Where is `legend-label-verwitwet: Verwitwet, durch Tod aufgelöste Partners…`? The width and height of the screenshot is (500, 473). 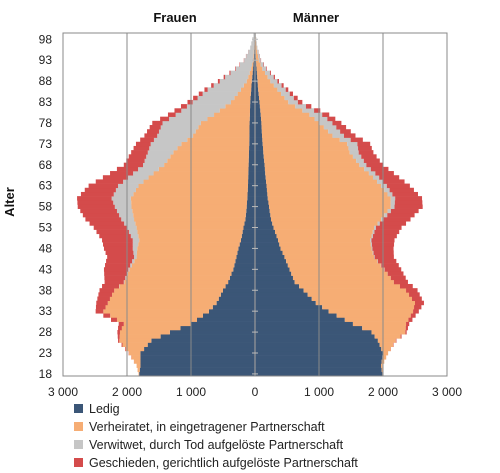 legend-label-verwitwet: Verwitwet, durch Tod aufgelöste Partners… is located at coordinates (216, 445).